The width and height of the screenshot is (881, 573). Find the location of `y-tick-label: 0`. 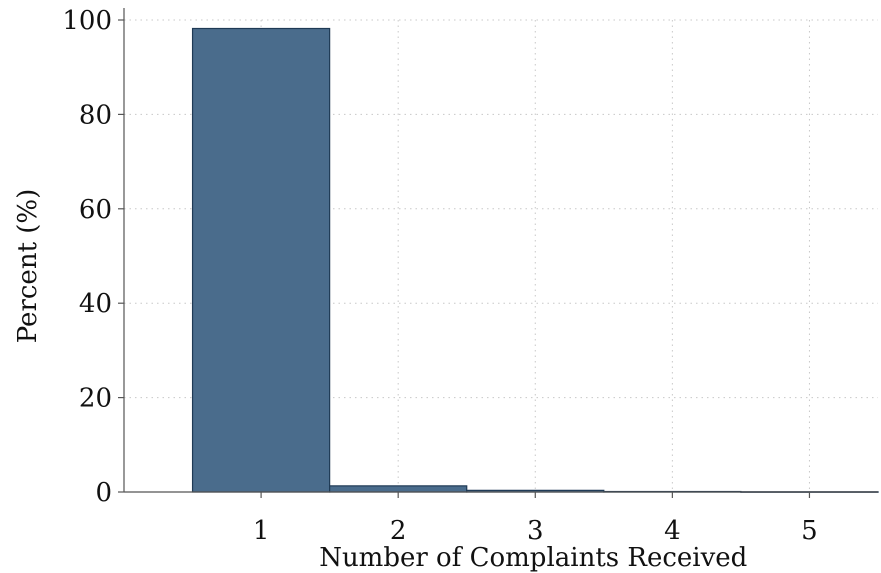

y-tick-label: 0 is located at coordinates (103, 493).